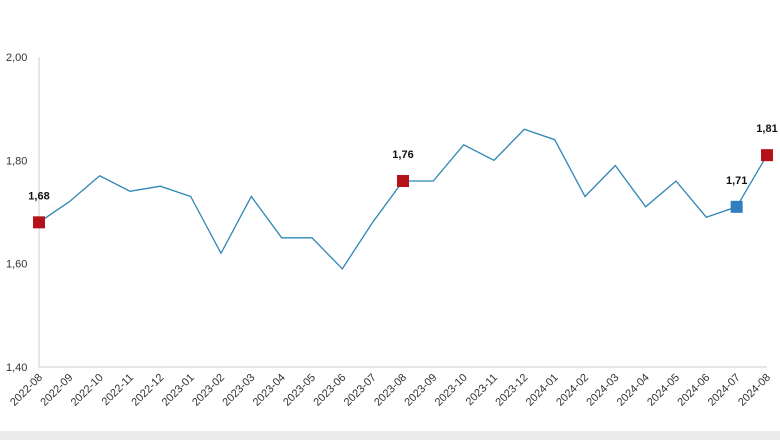 The height and width of the screenshot is (440, 780). What do you see at coordinates (208, 390) in the screenshot?
I see `x-tick-label: 2023-02` at bounding box center [208, 390].